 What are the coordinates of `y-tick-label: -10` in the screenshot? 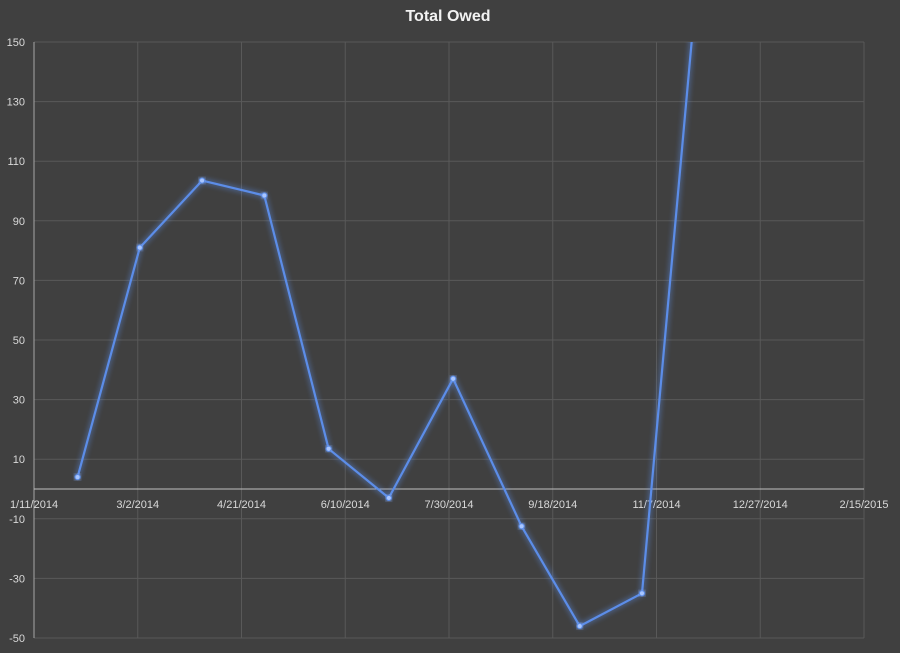 It's located at (17, 520).